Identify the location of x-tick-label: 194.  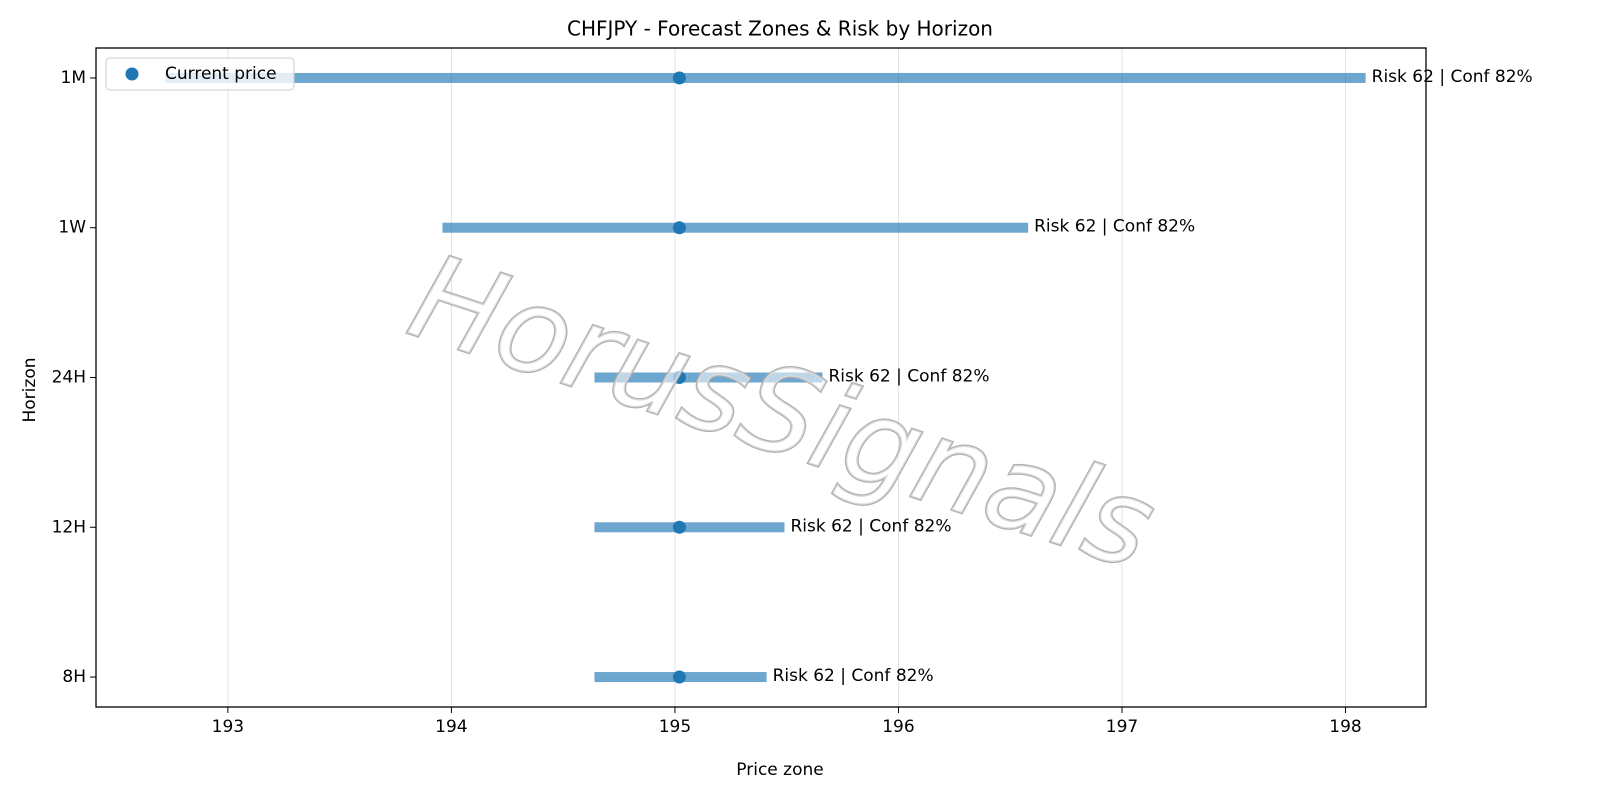
(451, 727).